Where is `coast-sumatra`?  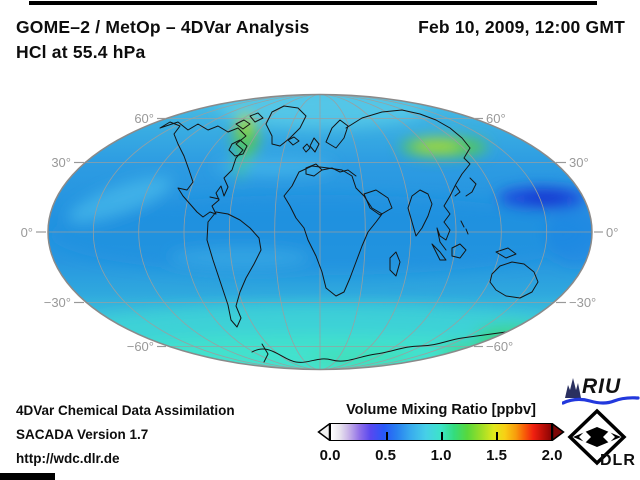 coast-sumatra is located at coordinates (439, 252).